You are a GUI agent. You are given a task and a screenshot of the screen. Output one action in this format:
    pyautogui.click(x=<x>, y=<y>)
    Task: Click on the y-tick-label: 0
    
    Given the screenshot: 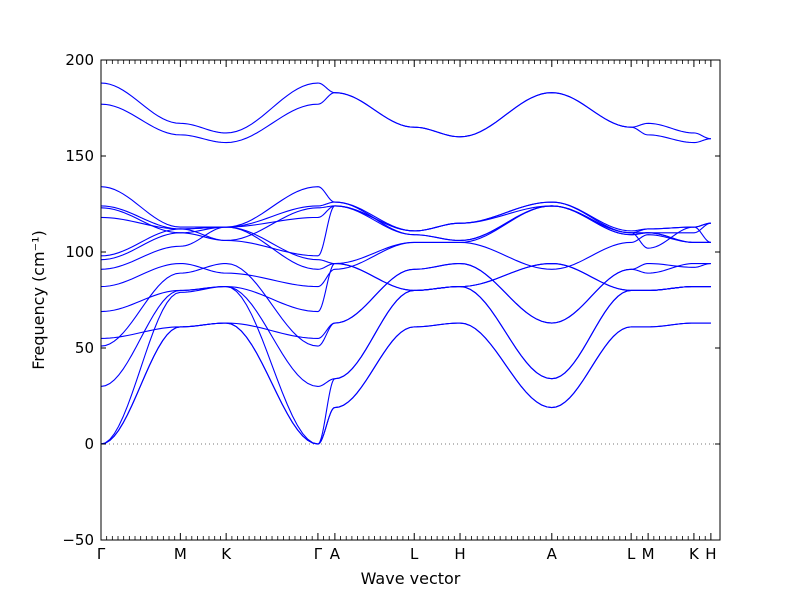 What is the action you would take?
    pyautogui.click(x=89, y=444)
    